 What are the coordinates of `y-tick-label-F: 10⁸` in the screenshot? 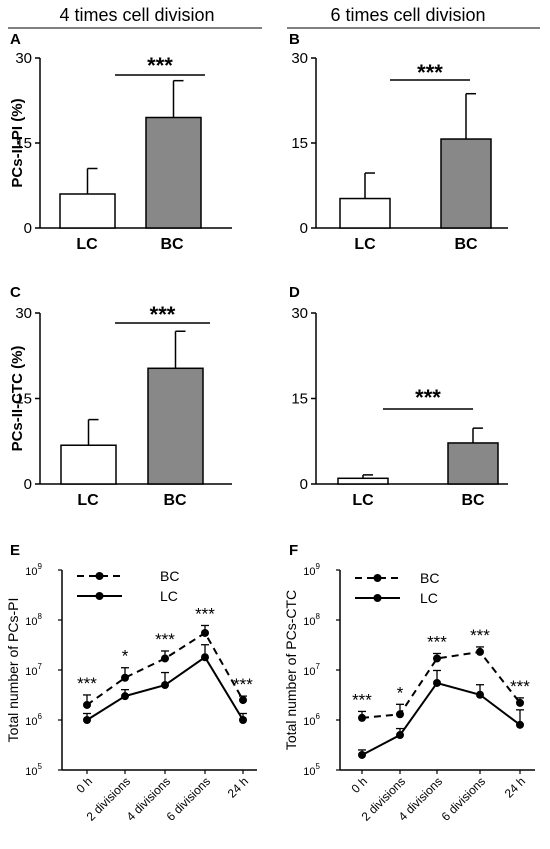 It's located at (311, 620).